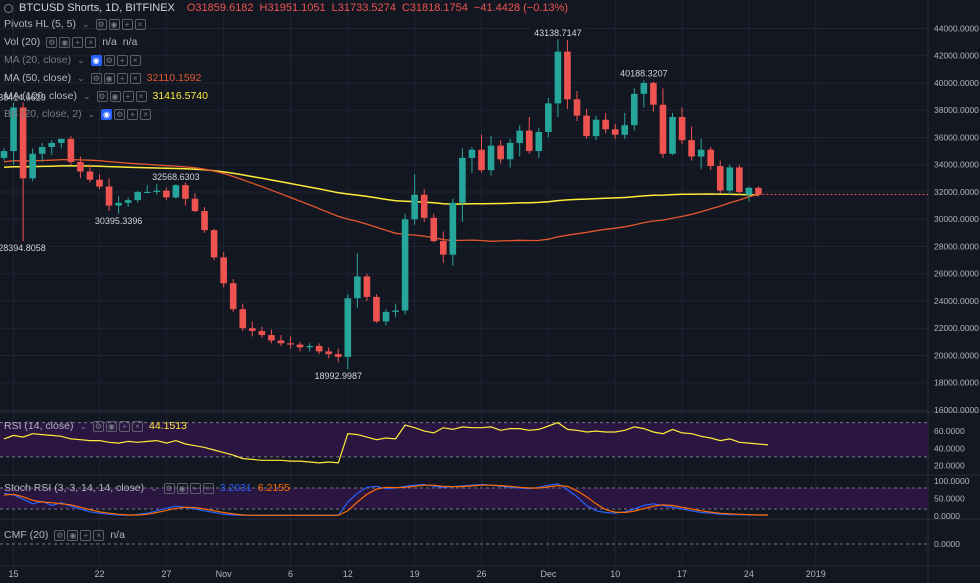 The image size is (980, 583). What do you see at coordinates (956, 383) in the screenshot?
I see `price-tick-label: 18000.0000` at bounding box center [956, 383].